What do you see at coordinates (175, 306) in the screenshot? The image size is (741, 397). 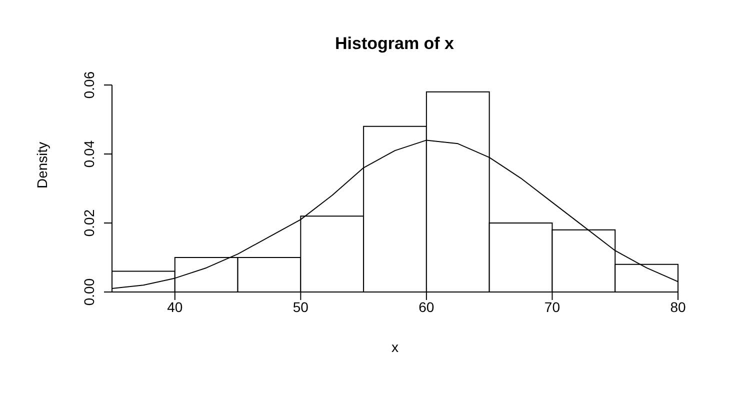 I see `x-tick-label: 40` at bounding box center [175, 306].